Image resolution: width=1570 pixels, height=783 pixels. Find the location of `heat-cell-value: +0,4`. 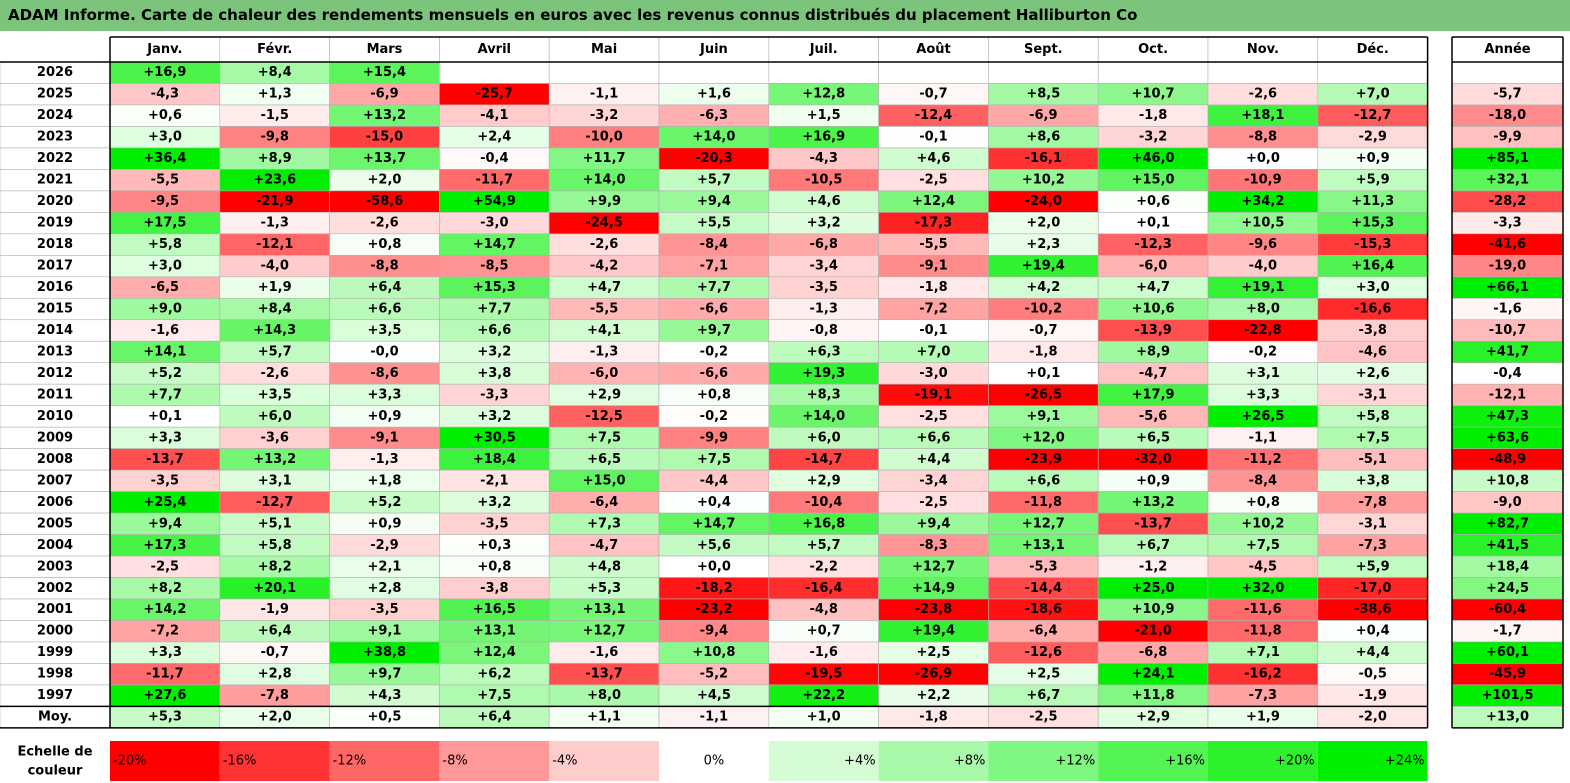

heat-cell-value: +0,4 is located at coordinates (714, 502).